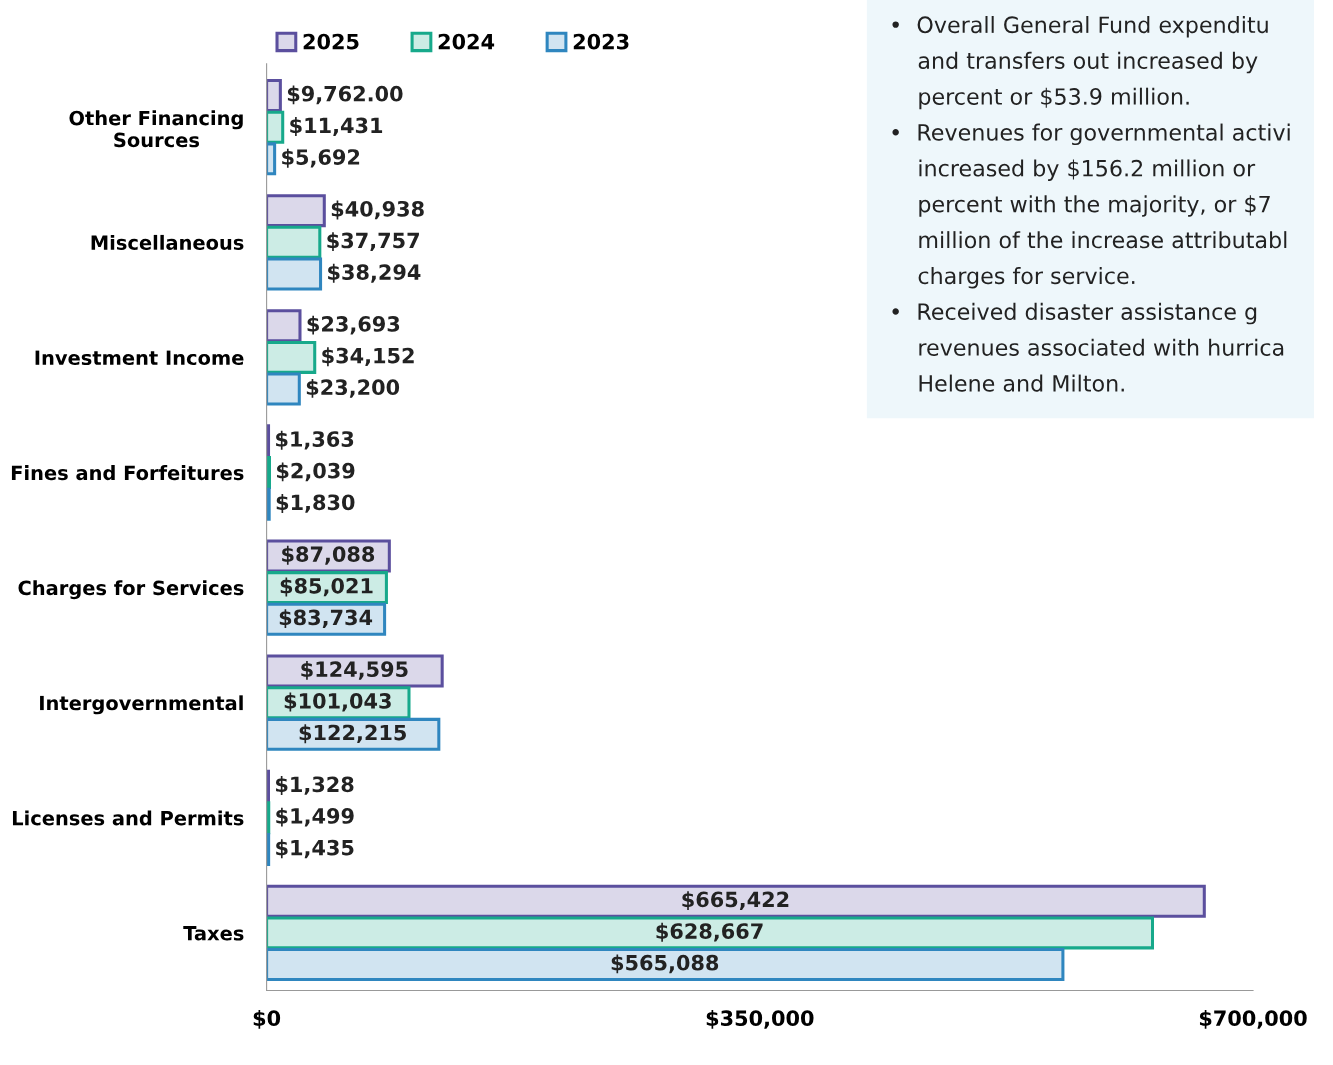 This screenshot has height=1065, width=1333. I want to click on data-label: $101,043, so click(337, 702).